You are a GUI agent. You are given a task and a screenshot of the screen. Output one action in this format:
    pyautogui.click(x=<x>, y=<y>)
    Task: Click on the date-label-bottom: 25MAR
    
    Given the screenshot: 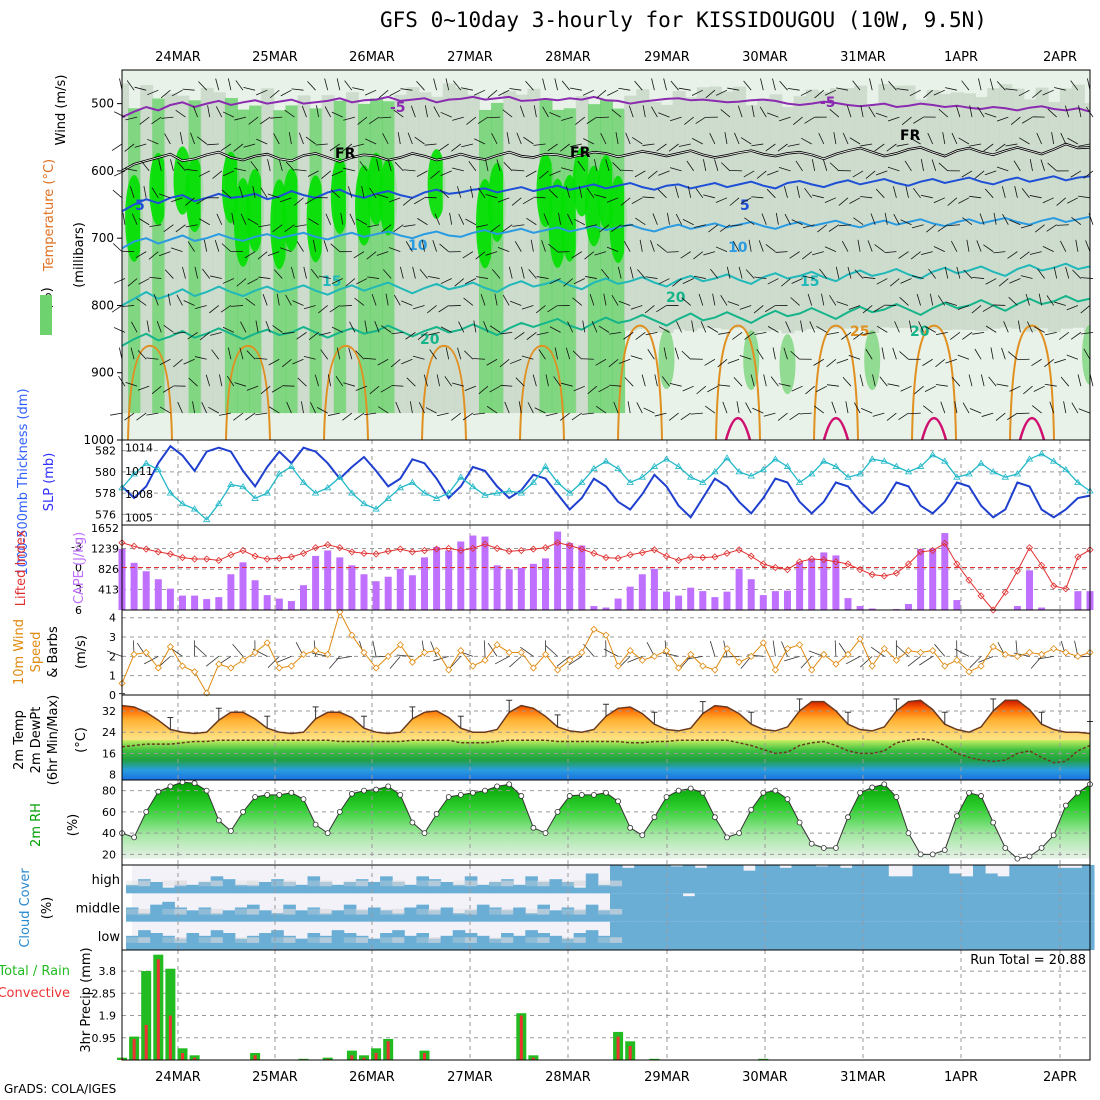 What is the action you would take?
    pyautogui.click(x=275, y=1077)
    